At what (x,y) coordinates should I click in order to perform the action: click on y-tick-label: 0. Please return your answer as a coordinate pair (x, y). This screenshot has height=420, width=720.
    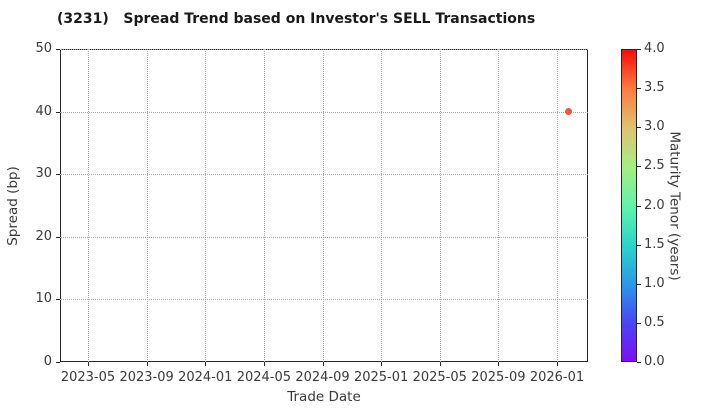
    Looking at the image, I should click on (47, 361).